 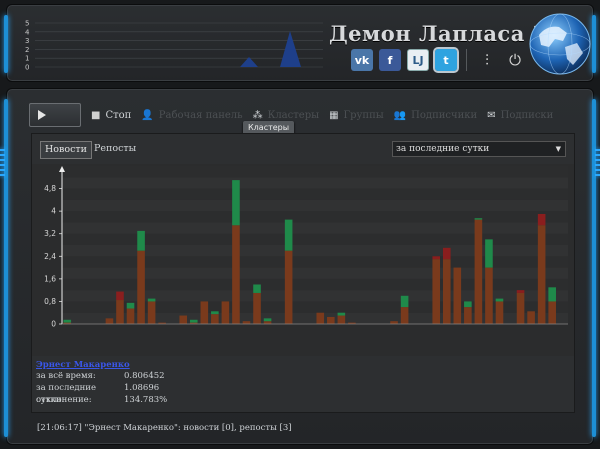 I want to click on author-link: Эрнест Макаренко, so click(x=83, y=365).